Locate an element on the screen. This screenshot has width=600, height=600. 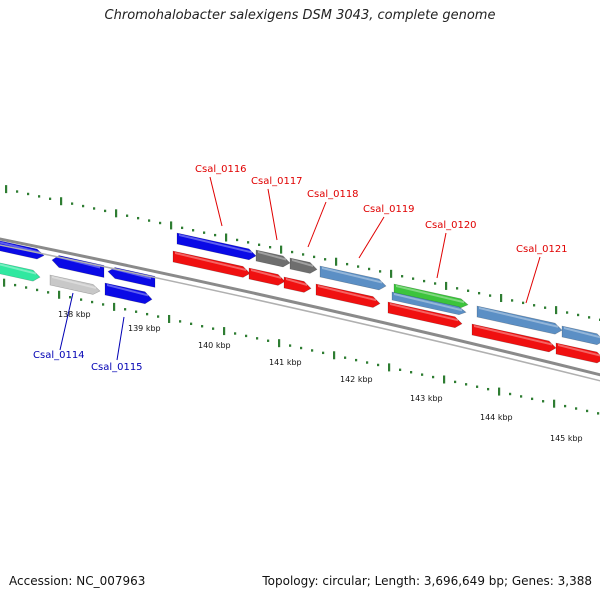
gene-arrow-teal-left-edge is located at coordinates (20, 272).